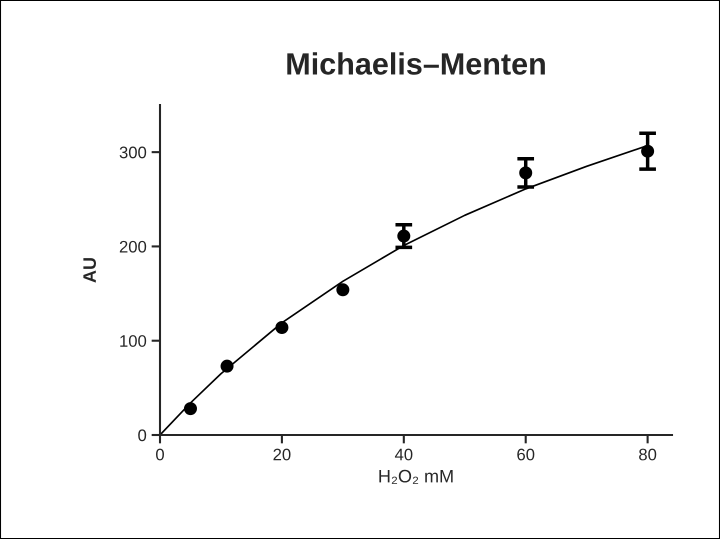  Describe the element at coordinates (647, 454) in the screenshot. I see `x-tick-label: 80` at that location.